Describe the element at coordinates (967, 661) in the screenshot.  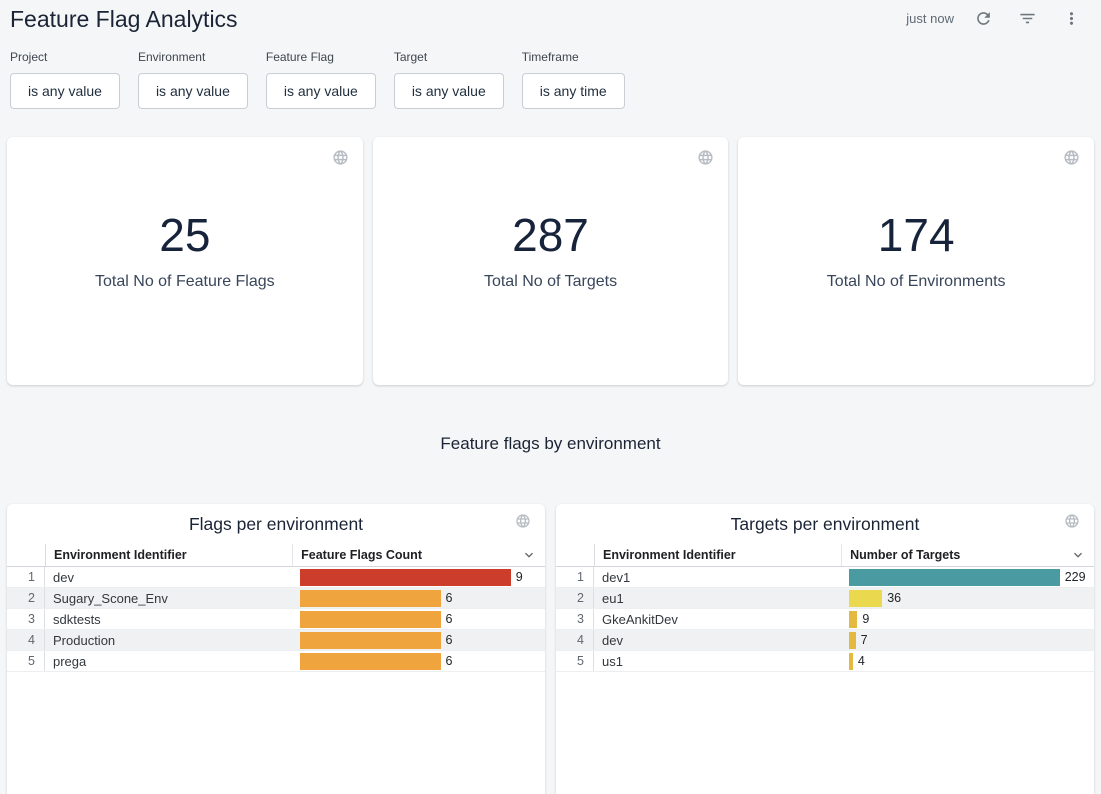
I see `count-bar-cell: 4` at that location.